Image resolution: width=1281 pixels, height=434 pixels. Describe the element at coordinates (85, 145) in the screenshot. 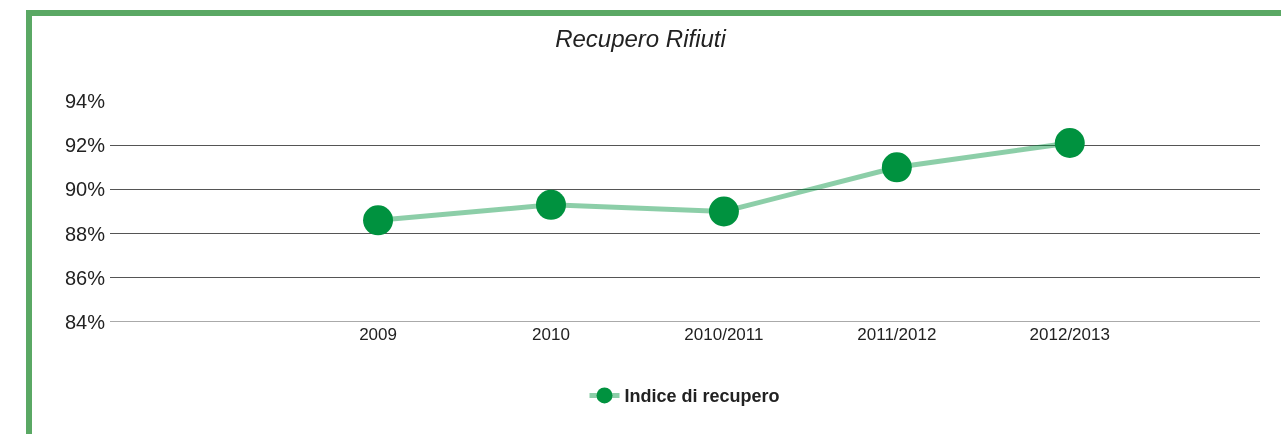

I see `y-tick-label: 92%` at that location.